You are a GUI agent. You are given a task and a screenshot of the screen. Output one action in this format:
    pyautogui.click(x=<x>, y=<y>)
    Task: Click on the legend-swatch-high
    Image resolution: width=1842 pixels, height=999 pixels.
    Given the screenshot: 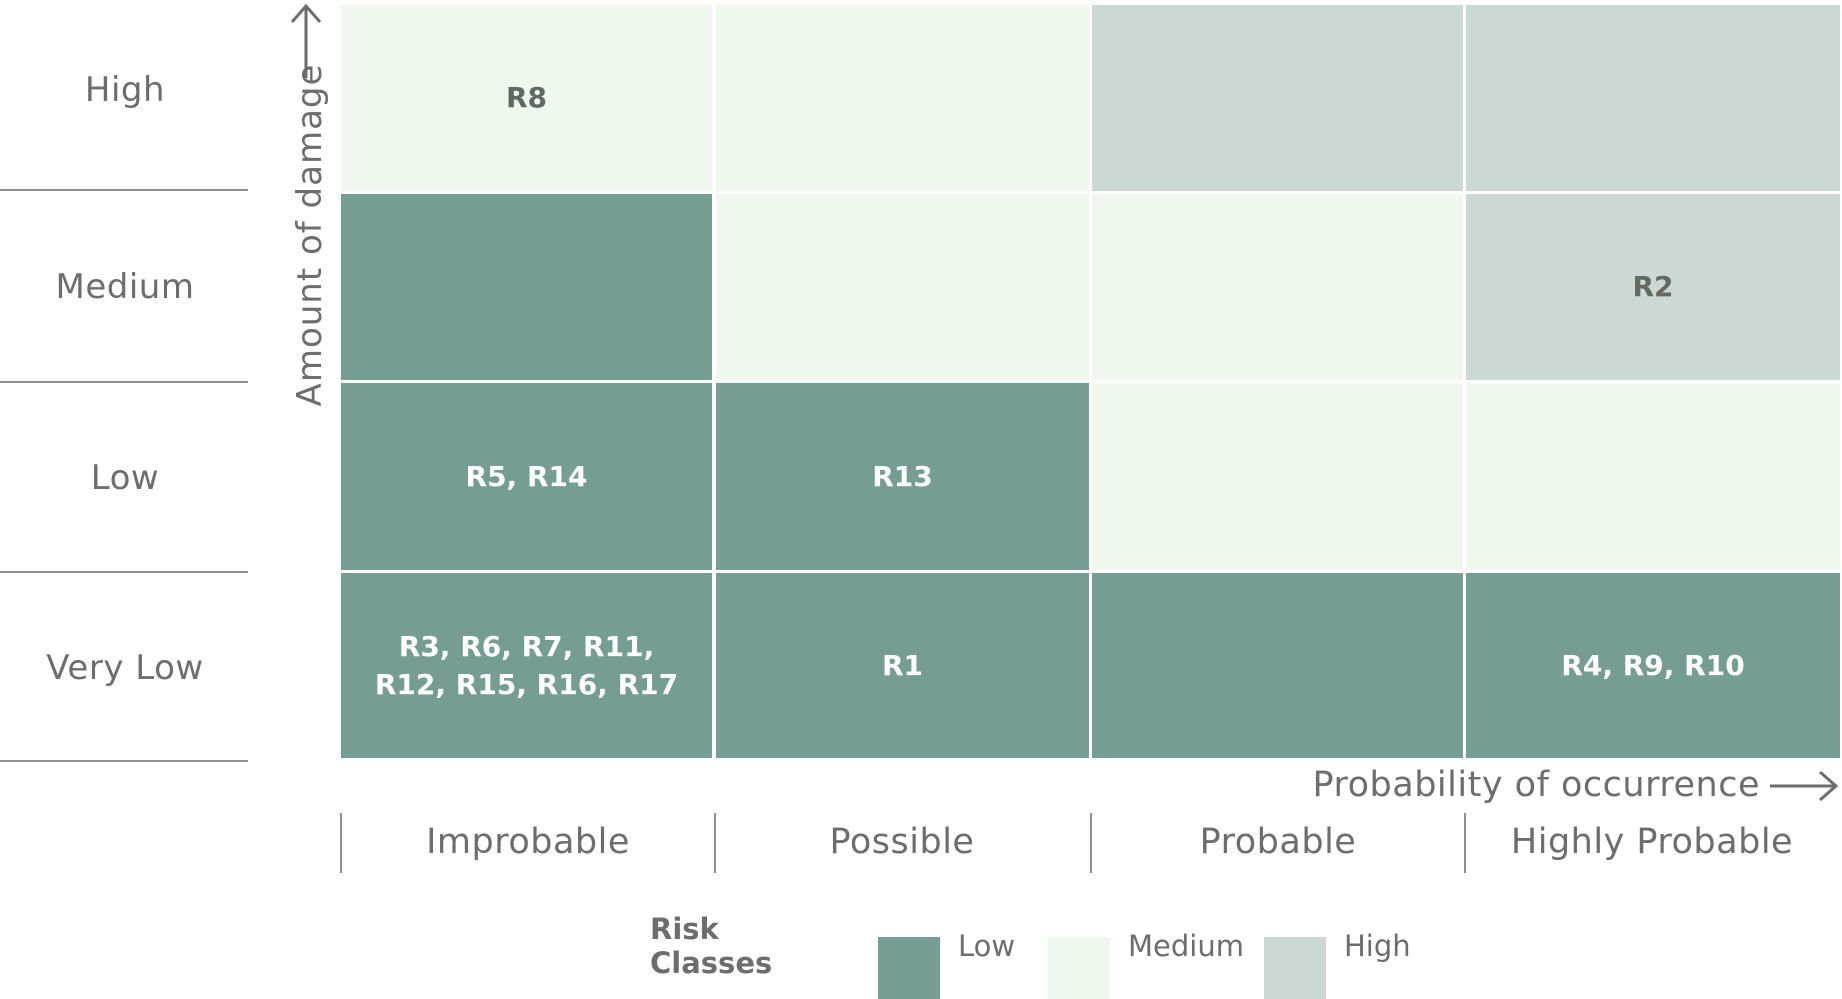 What is the action you would take?
    pyautogui.click(x=1295, y=968)
    